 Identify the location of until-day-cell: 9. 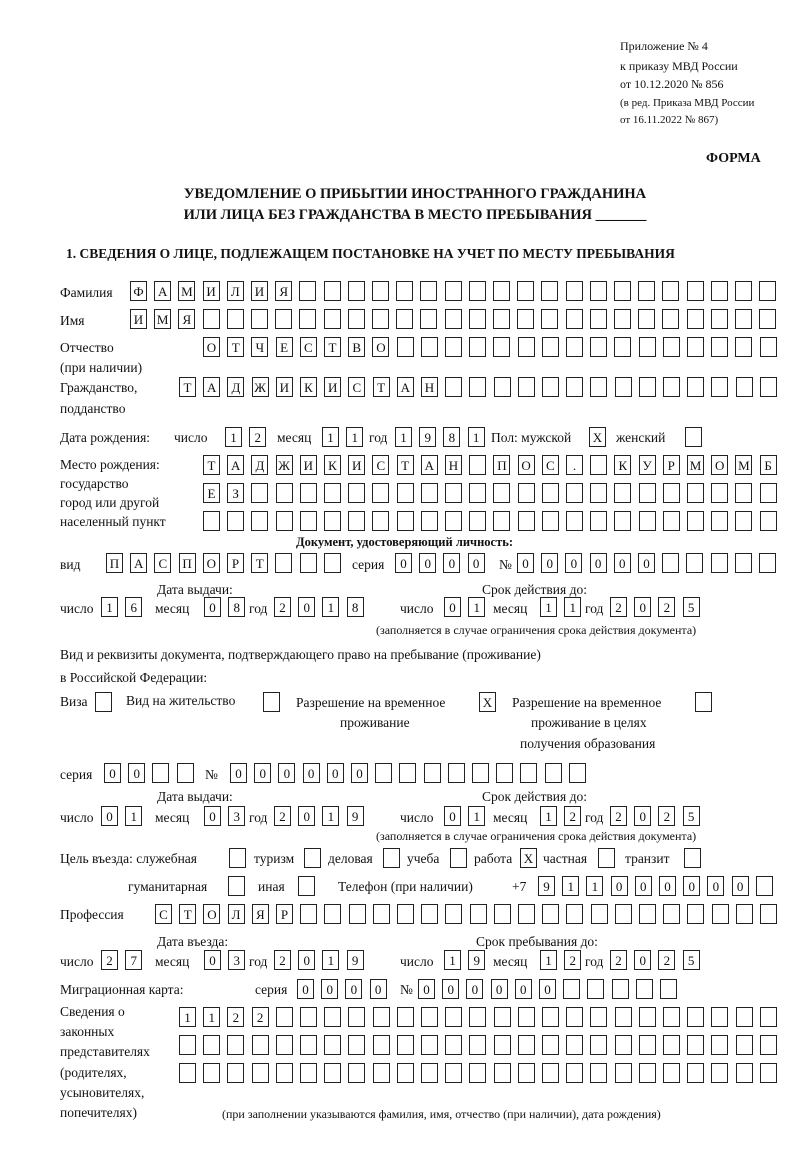
(477, 960).